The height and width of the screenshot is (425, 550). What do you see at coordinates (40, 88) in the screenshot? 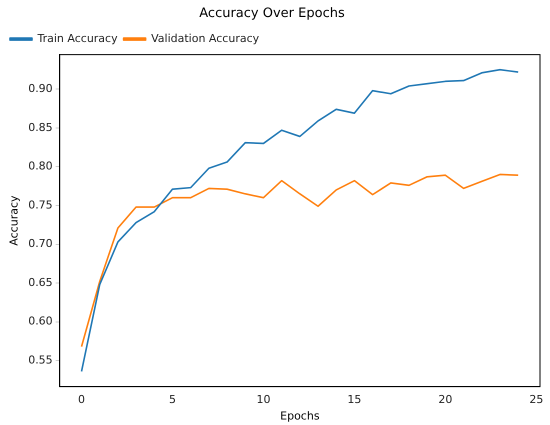
I see `y-tick-label: 0.90` at bounding box center [40, 88].